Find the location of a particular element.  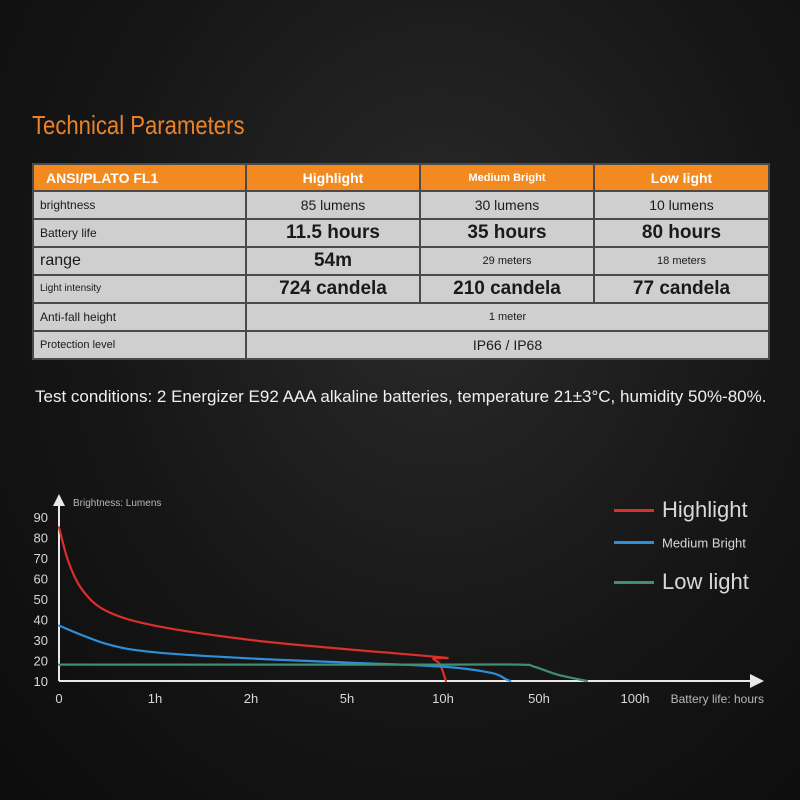

column-header: Medium Bright is located at coordinates (507, 177).